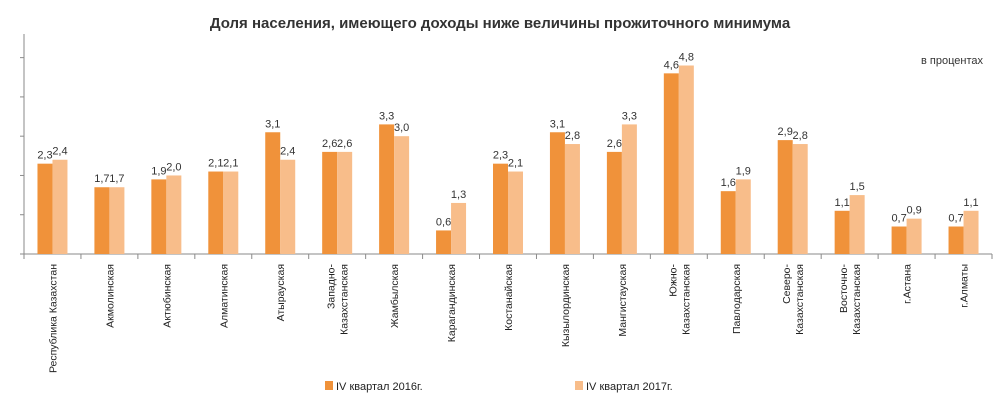 This screenshot has height=403, width=1000. What do you see at coordinates (679, 299) in the screenshot?
I see `category-label: Южно-Казахстанская` at bounding box center [679, 299].